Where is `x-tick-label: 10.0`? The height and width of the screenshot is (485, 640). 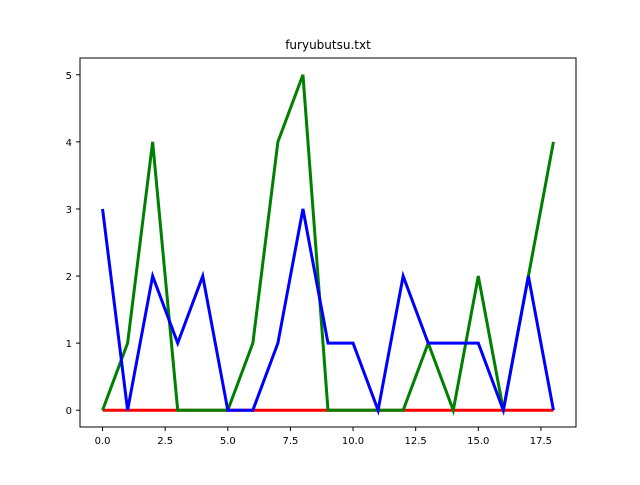
x-tick-label: 10.0 is located at coordinates (353, 441).